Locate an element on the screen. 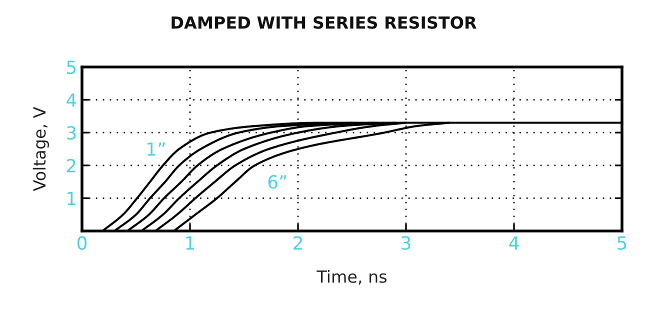 This screenshot has width=647, height=309. x-axis-title: Time, ns is located at coordinates (351, 277).